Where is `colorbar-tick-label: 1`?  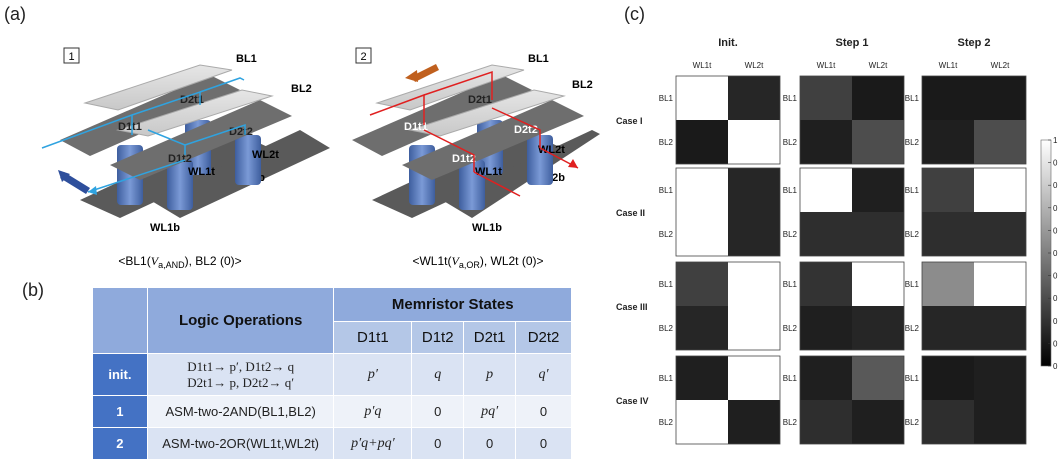
colorbar-tick-label: 1 is located at coordinates (1055, 140).